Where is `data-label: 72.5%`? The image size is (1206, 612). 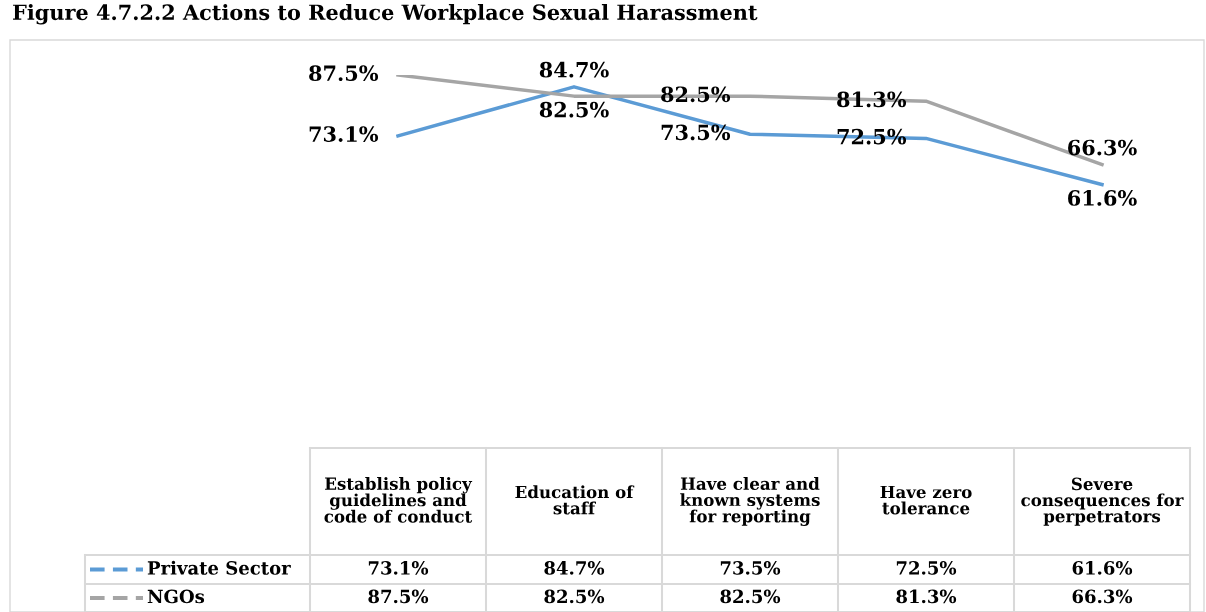
data-label: 72.5% is located at coordinates (926, 568).